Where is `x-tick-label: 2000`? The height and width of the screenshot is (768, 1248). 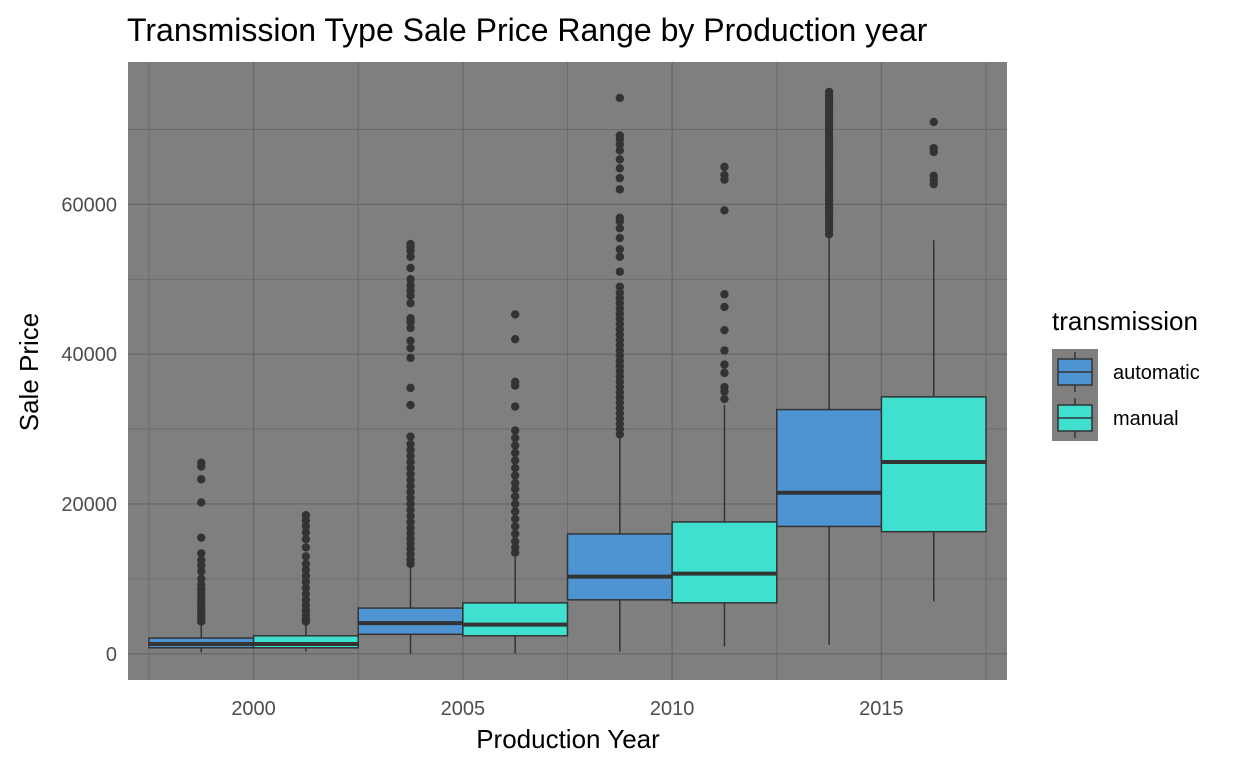 x-tick-label: 2000 is located at coordinates (253, 709).